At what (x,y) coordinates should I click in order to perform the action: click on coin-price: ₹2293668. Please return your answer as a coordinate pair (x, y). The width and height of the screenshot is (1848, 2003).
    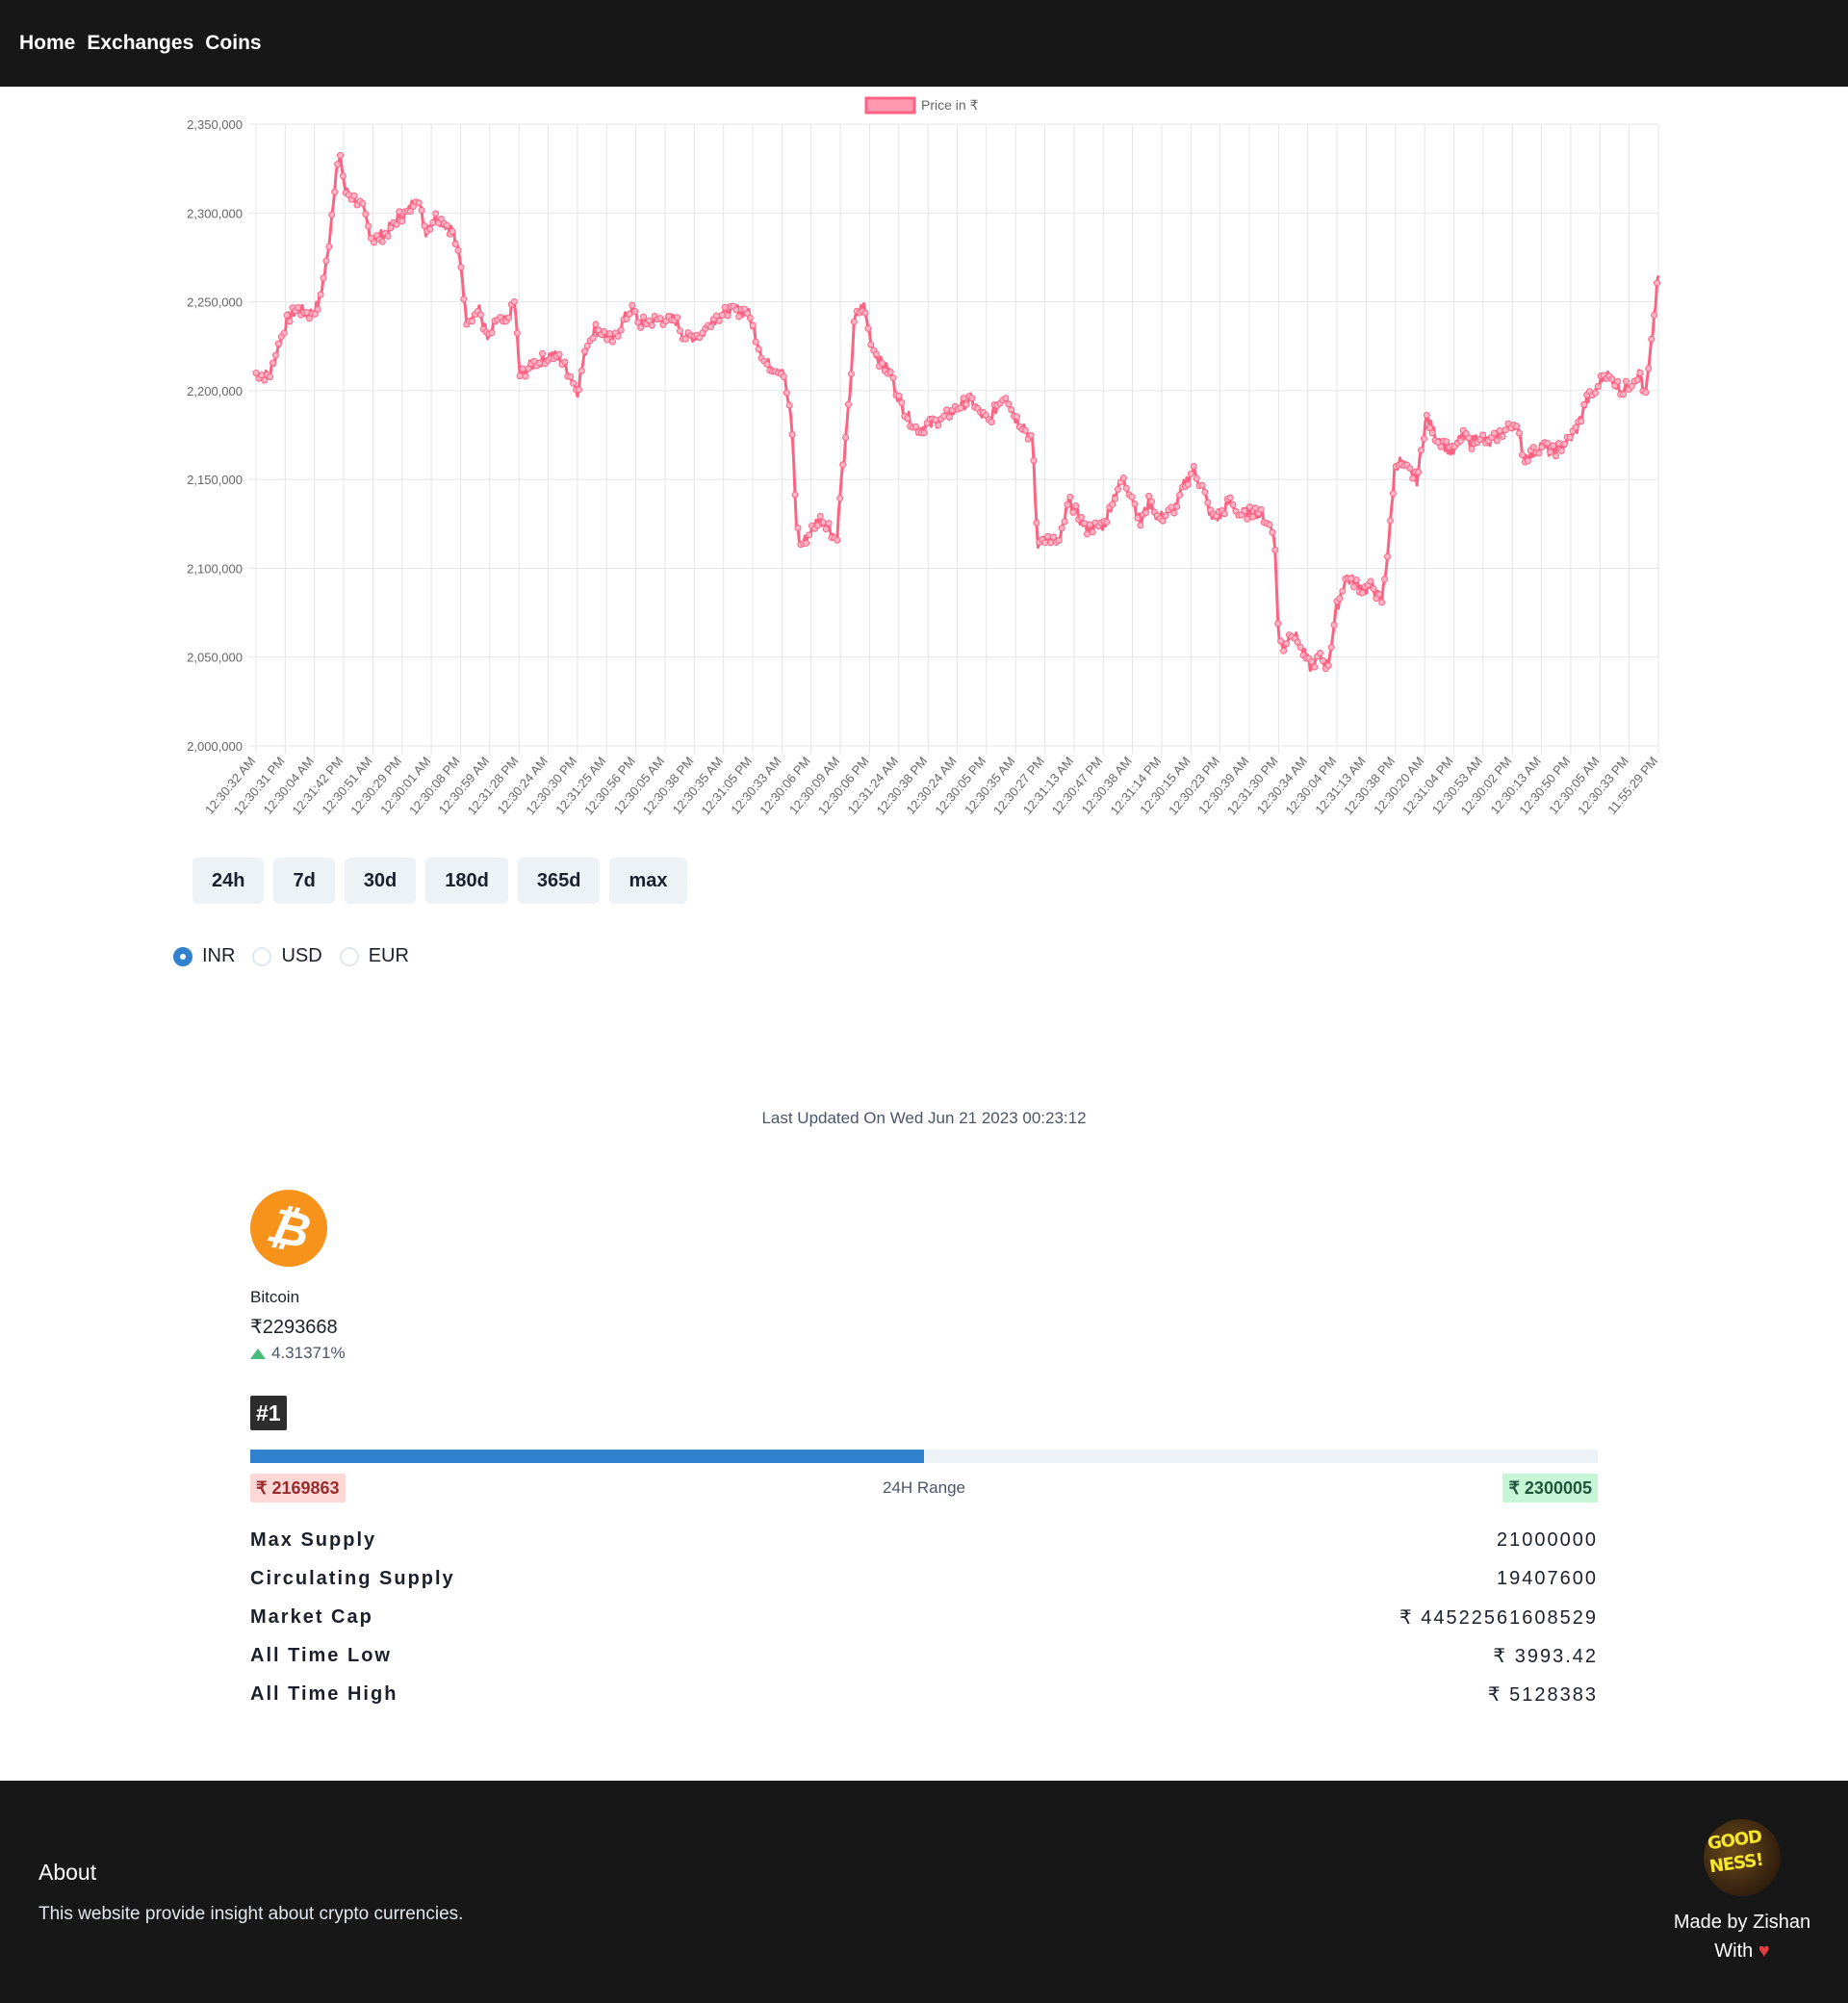
    Looking at the image, I should click on (294, 1327).